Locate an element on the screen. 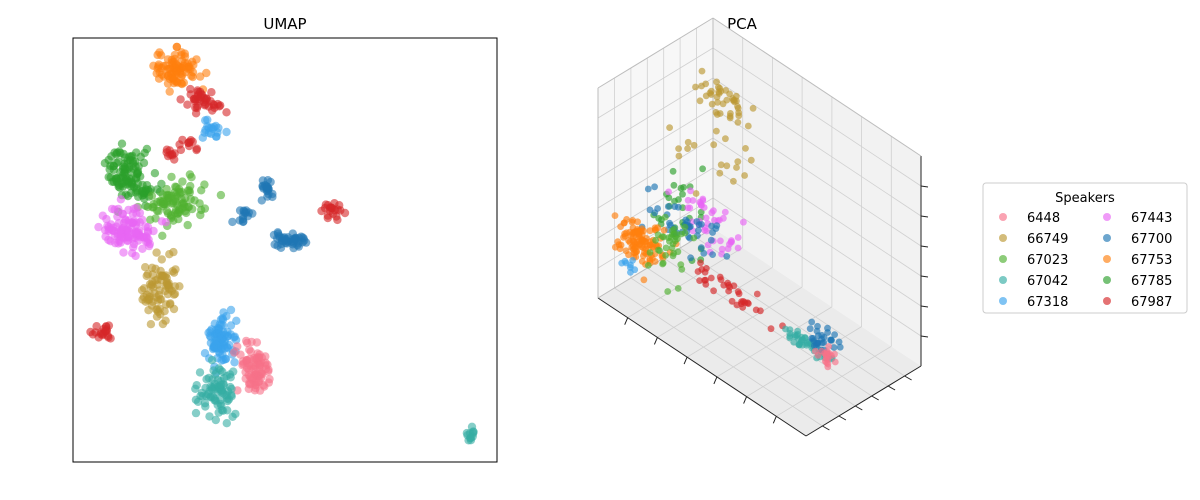 The image size is (1200, 500). legend-box is located at coordinates (1085, 248).